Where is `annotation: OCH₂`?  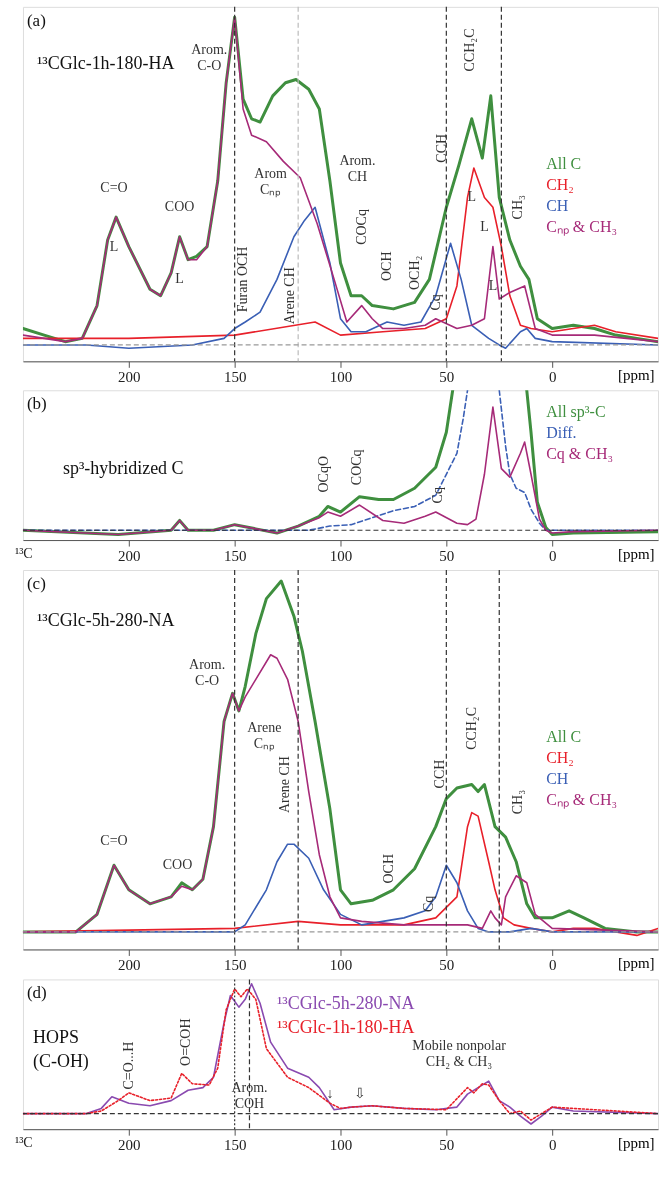
annotation: OCH₂ is located at coordinates (414, 273).